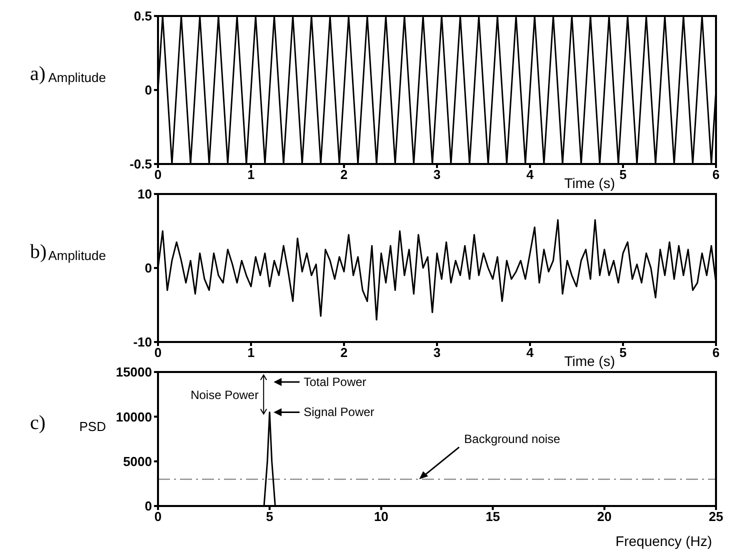 The width and height of the screenshot is (738, 552). I want to click on y-axis-title: PSD, so click(92, 426).